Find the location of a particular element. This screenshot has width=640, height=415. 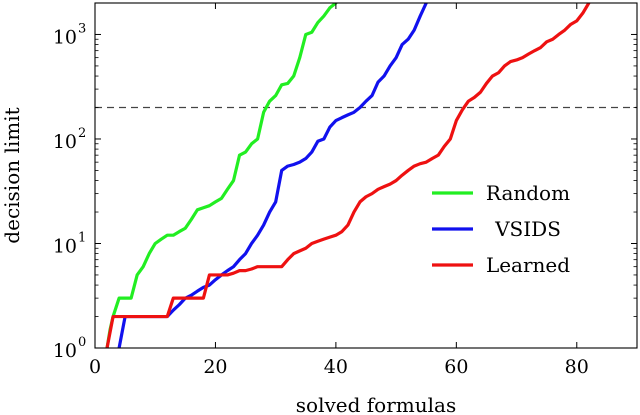

legend-label-vsids: VSIDS is located at coordinates (527, 229).